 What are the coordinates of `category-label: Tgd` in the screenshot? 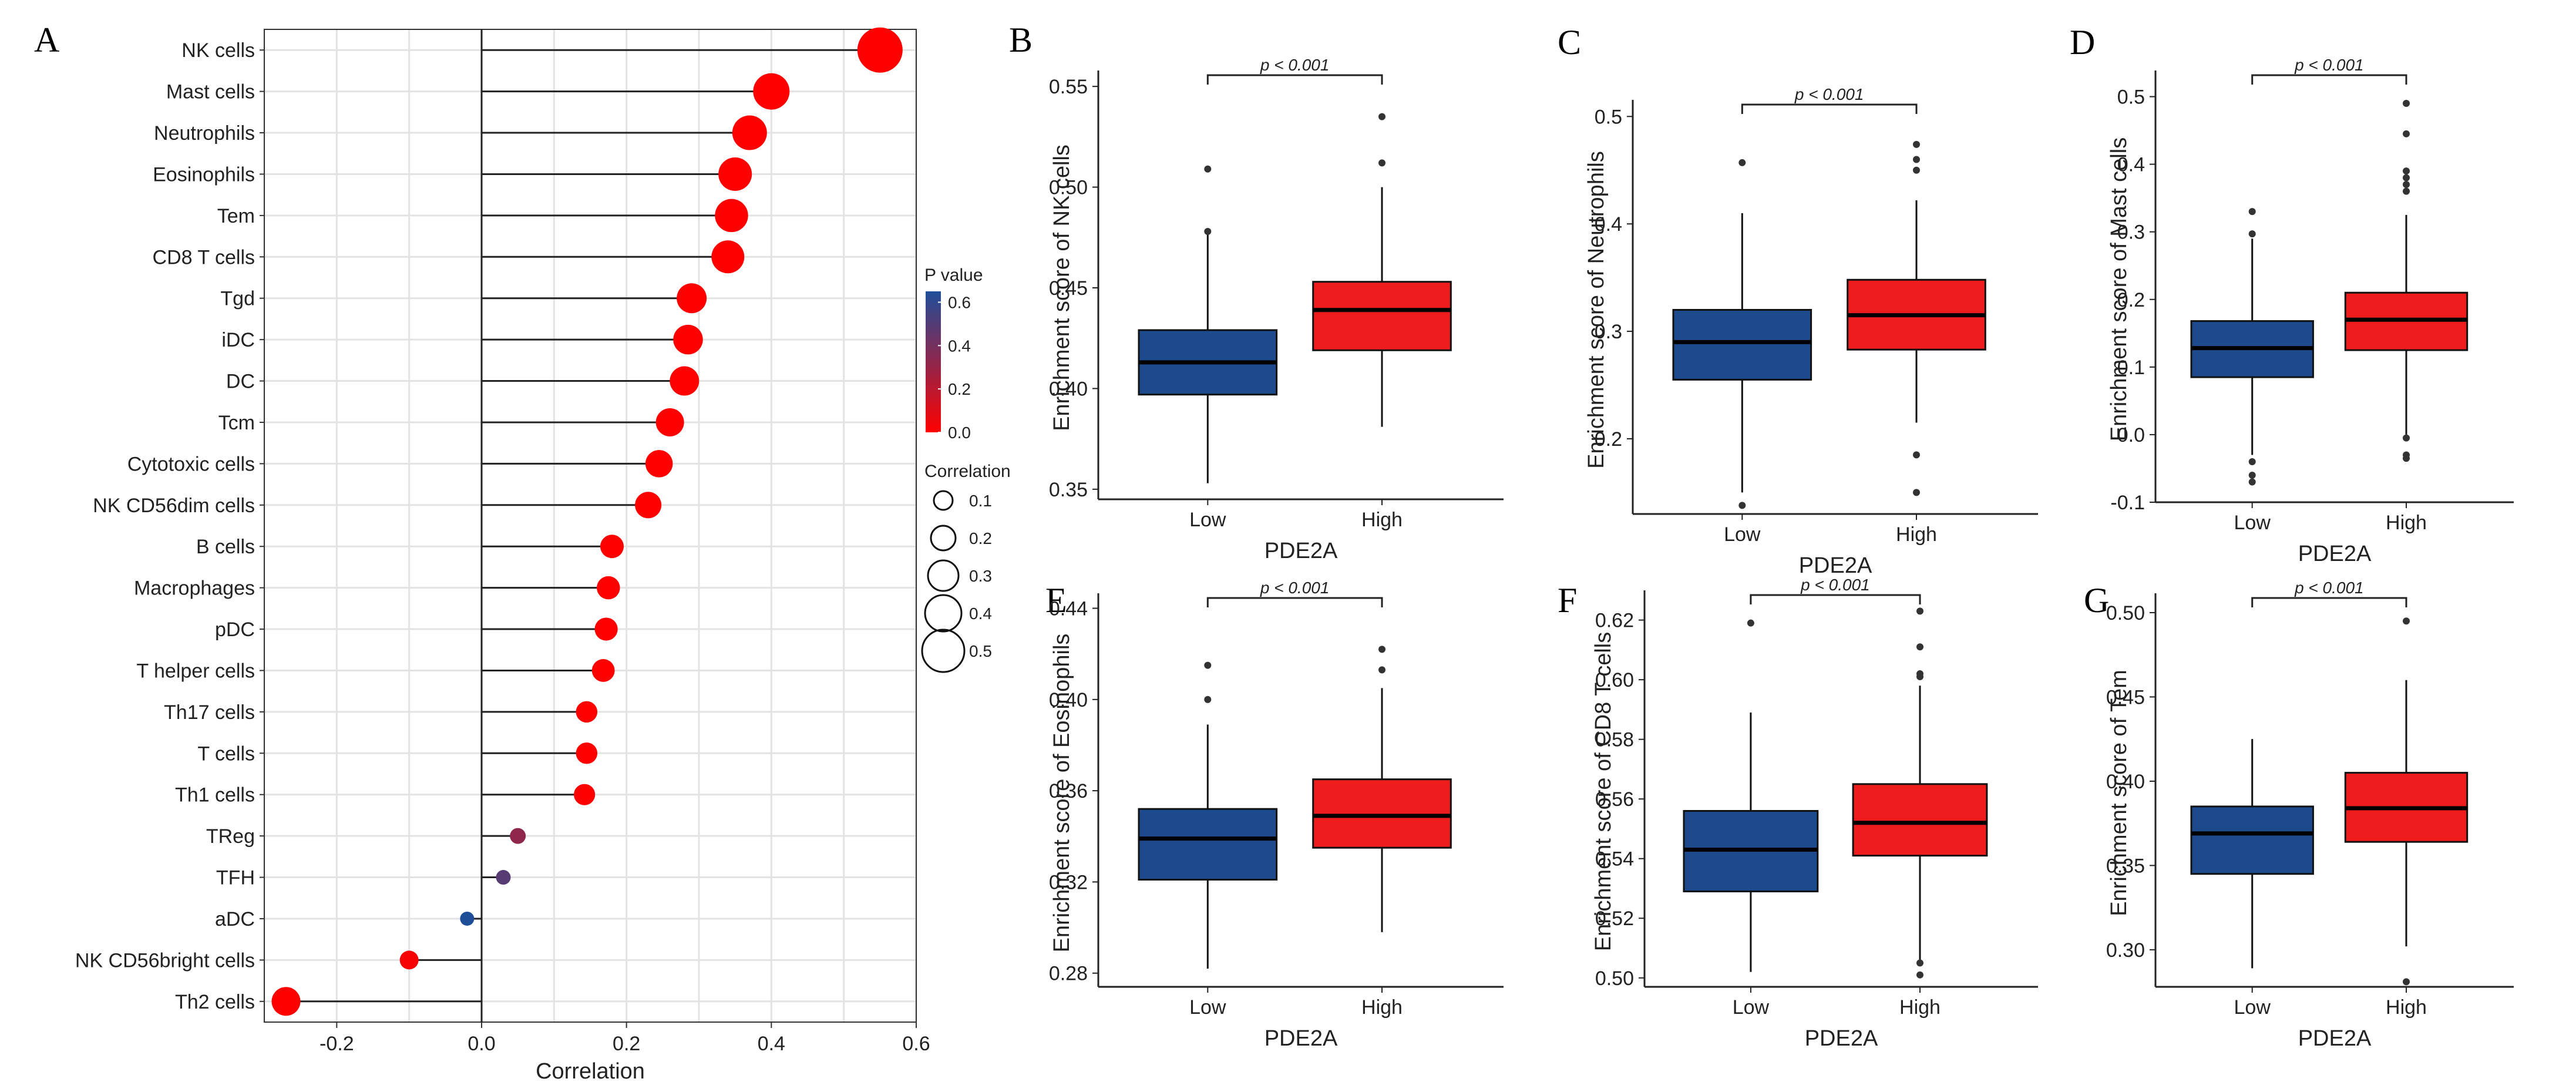 It's located at (237, 299).